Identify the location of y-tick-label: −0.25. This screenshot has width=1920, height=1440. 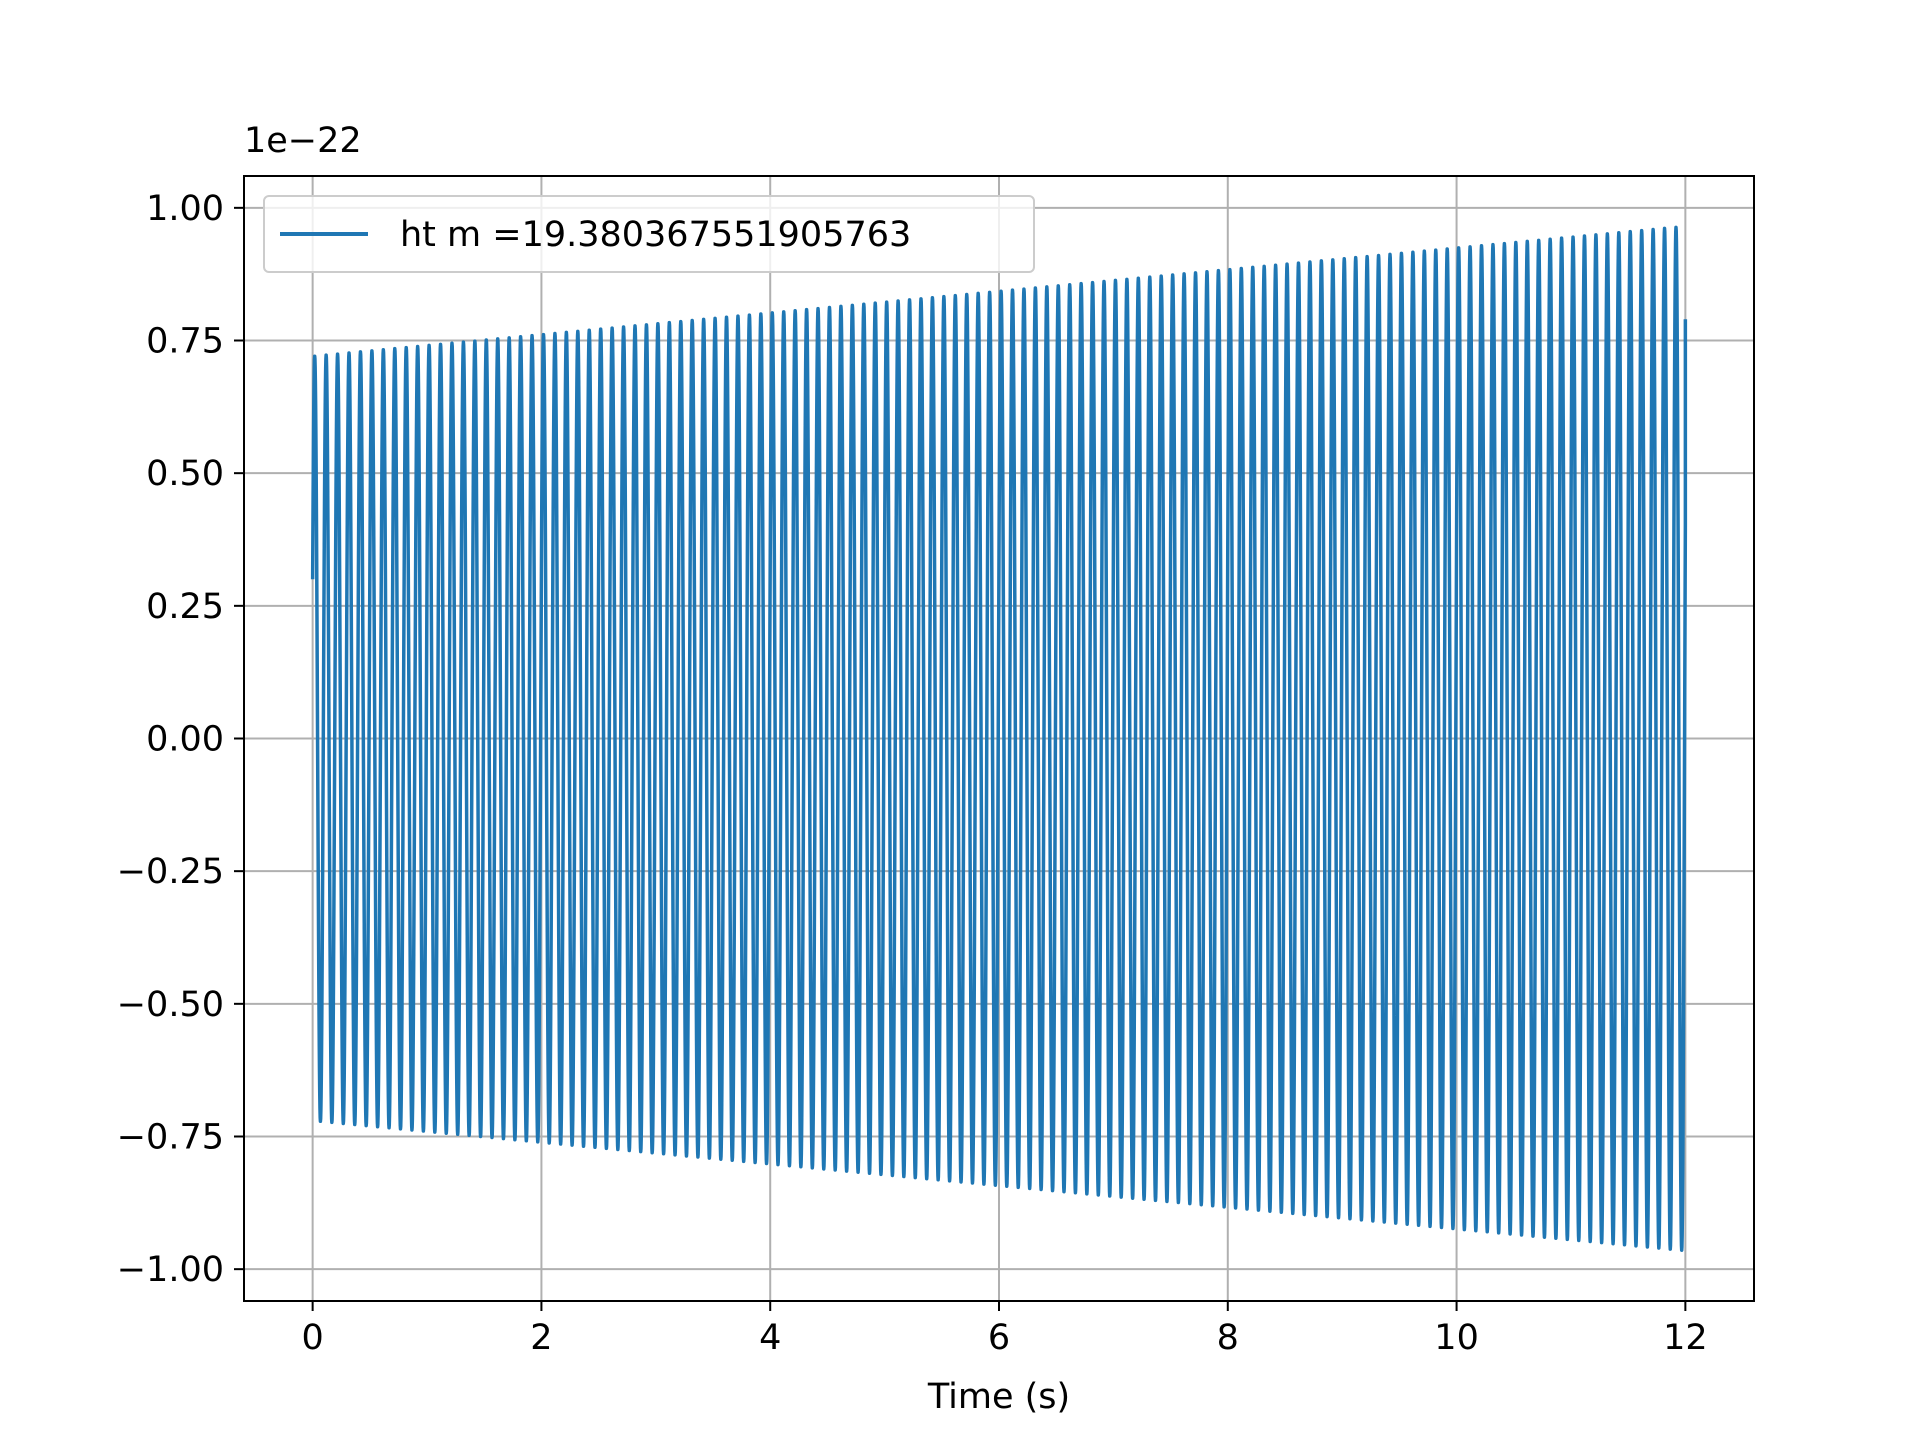
(170, 872).